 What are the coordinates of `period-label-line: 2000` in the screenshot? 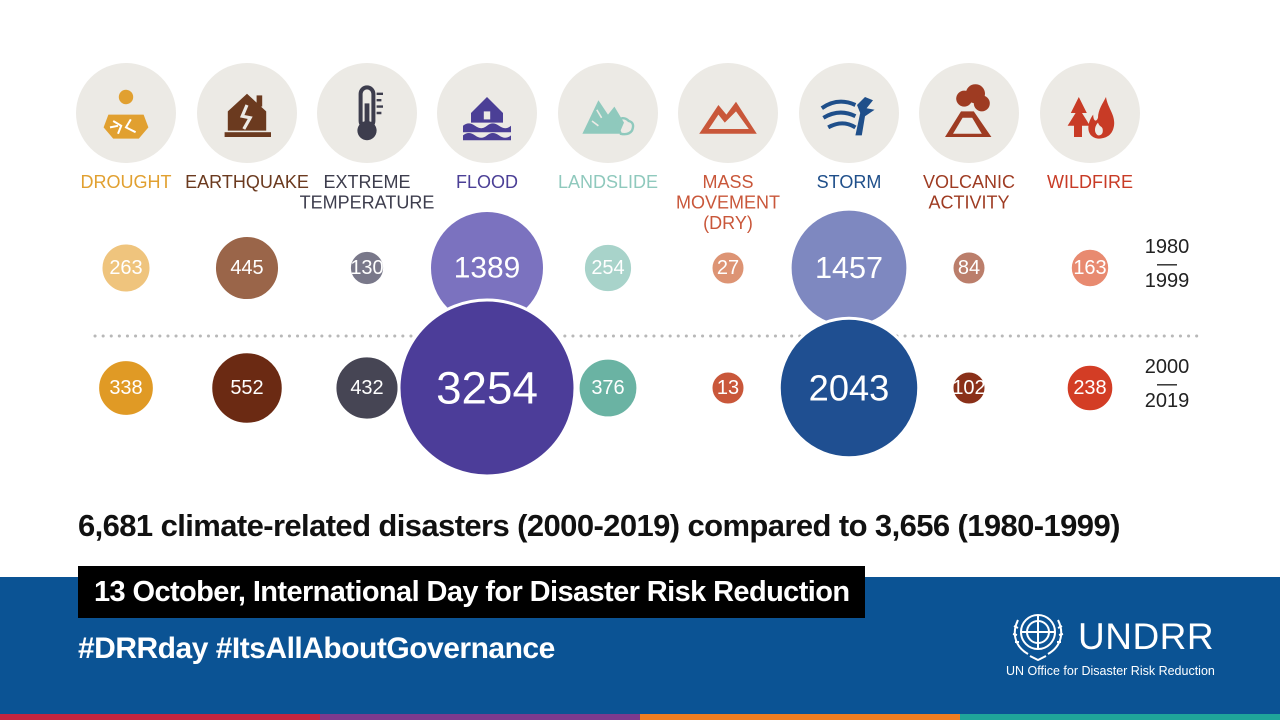 It's located at (1167, 367).